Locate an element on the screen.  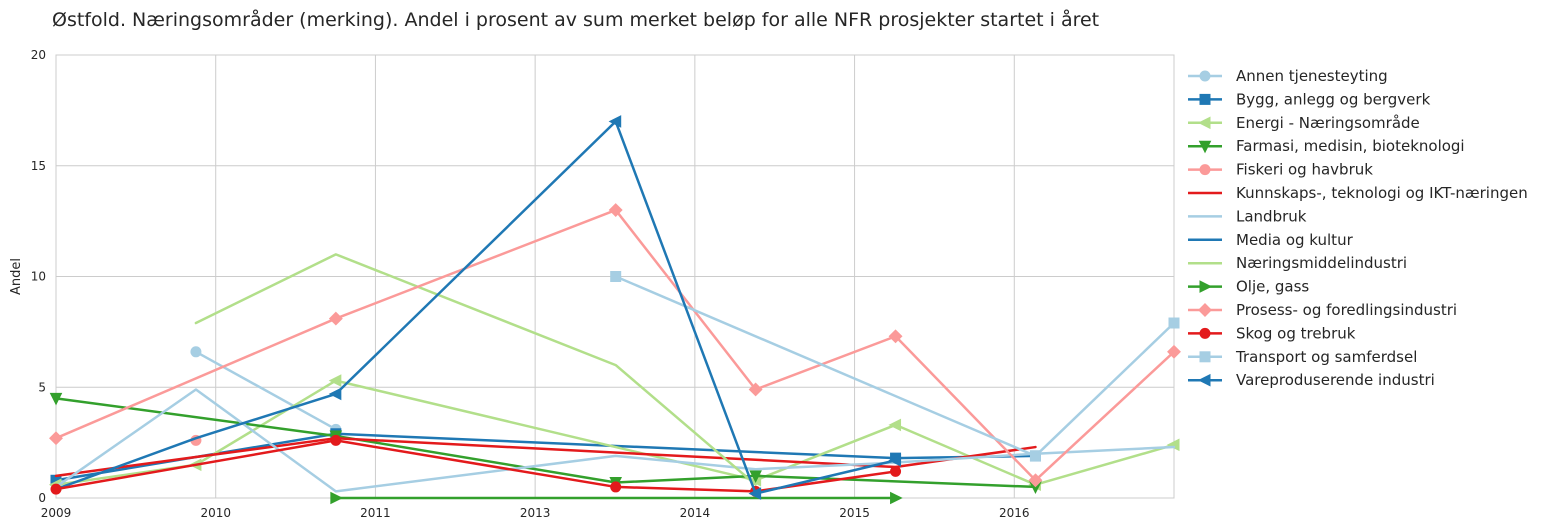
legend-item: Transport og samferdsel is located at coordinates (1302, 357).